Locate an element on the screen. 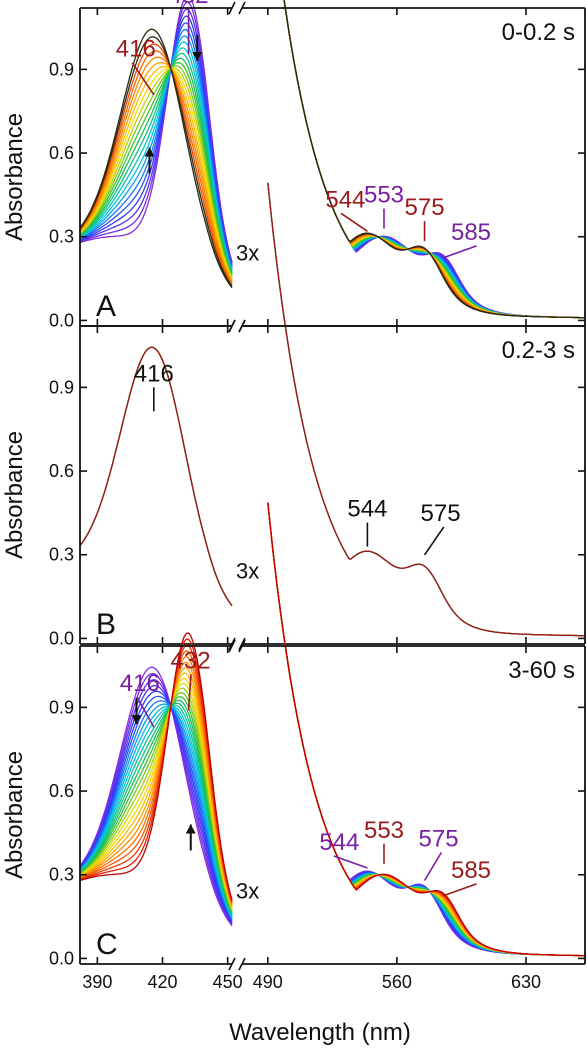  x-axis-label: Wavelength (nm) is located at coordinates (320, 1032).